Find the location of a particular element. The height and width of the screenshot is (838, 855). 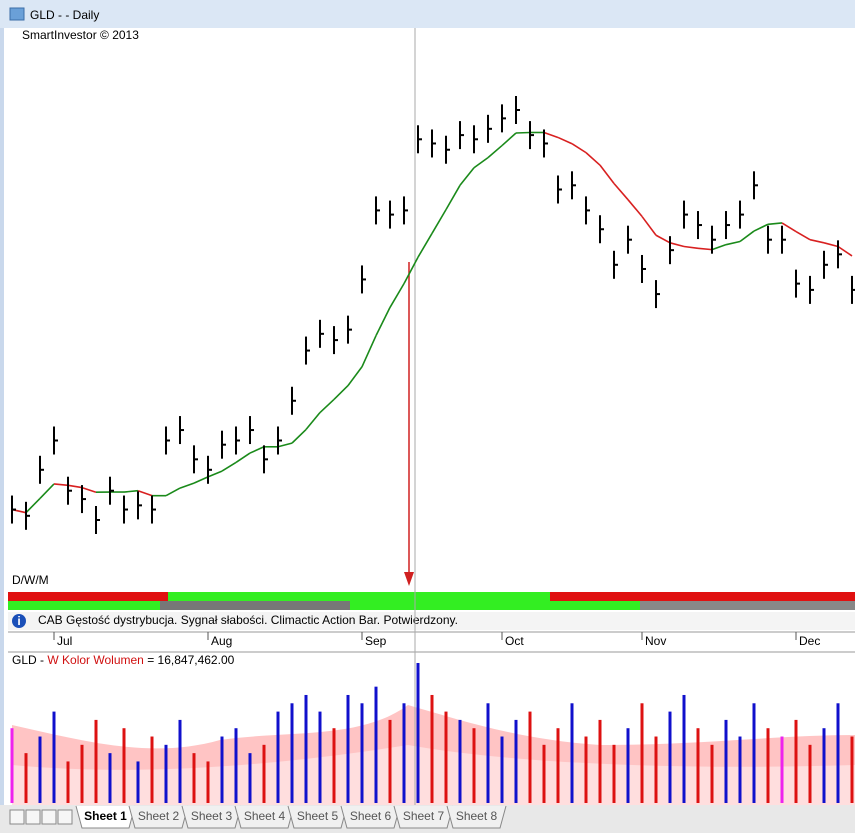

nav-prev is located at coordinates (33, 817).